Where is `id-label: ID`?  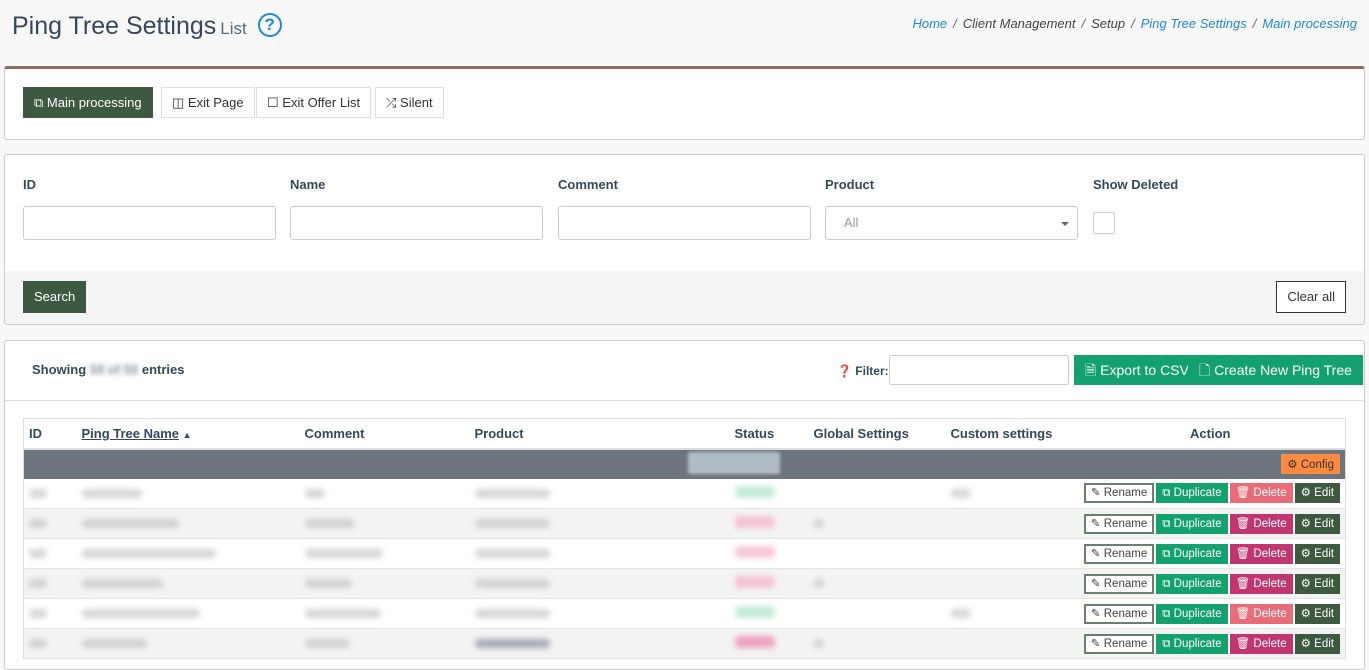 id-label: ID is located at coordinates (29, 184).